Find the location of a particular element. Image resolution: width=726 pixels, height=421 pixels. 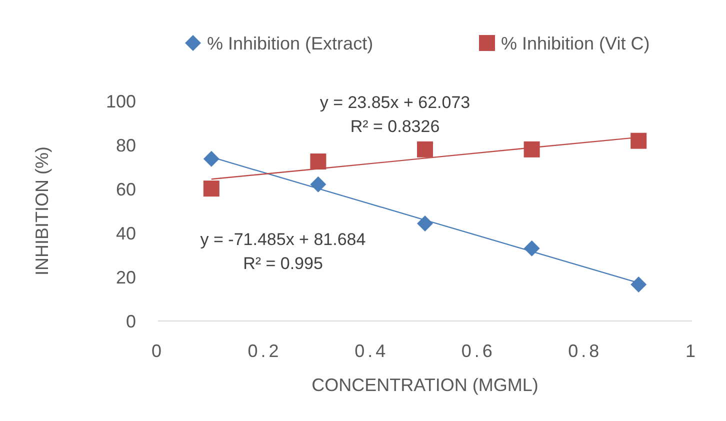

x-tick-label: 0.6 is located at coordinates (478, 351).